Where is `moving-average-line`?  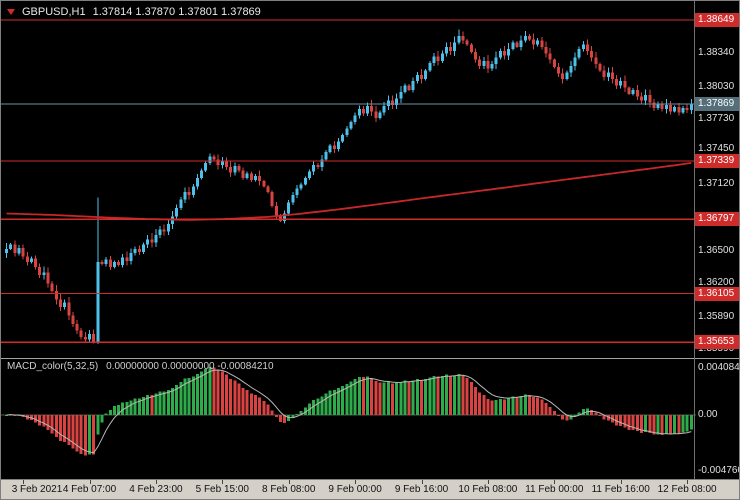
moving-average-line is located at coordinates (349, 191).